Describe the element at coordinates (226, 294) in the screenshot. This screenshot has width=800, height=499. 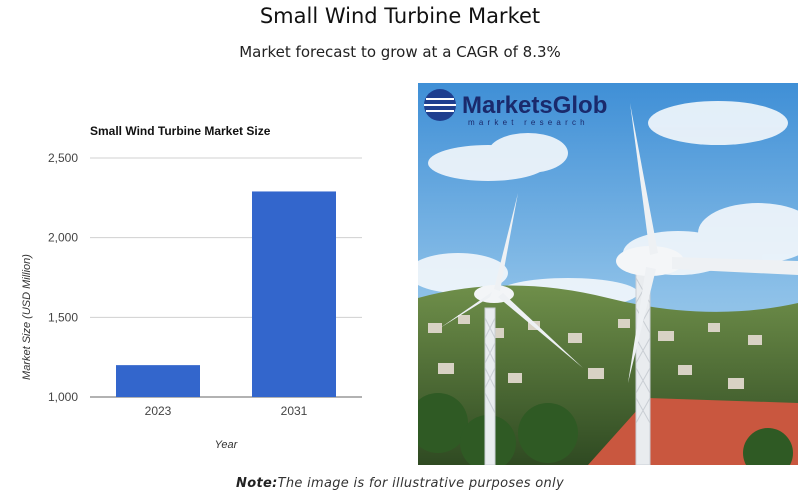
I see `chart-bars` at that location.